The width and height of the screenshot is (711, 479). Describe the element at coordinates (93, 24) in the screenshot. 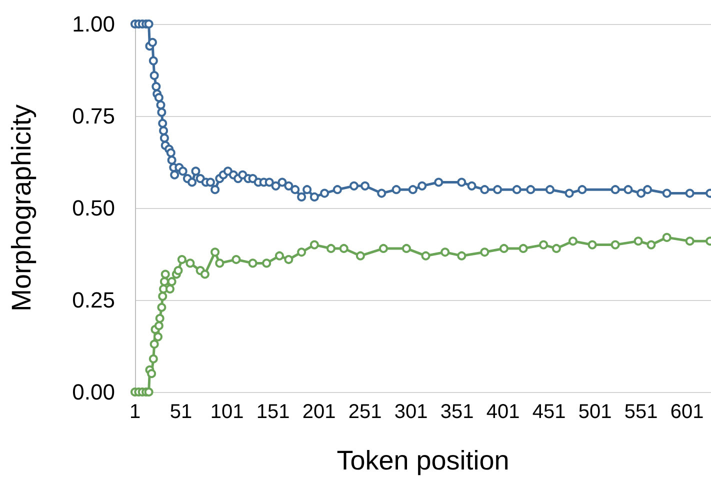

I see `y-tick-label: 1.00` at that location.